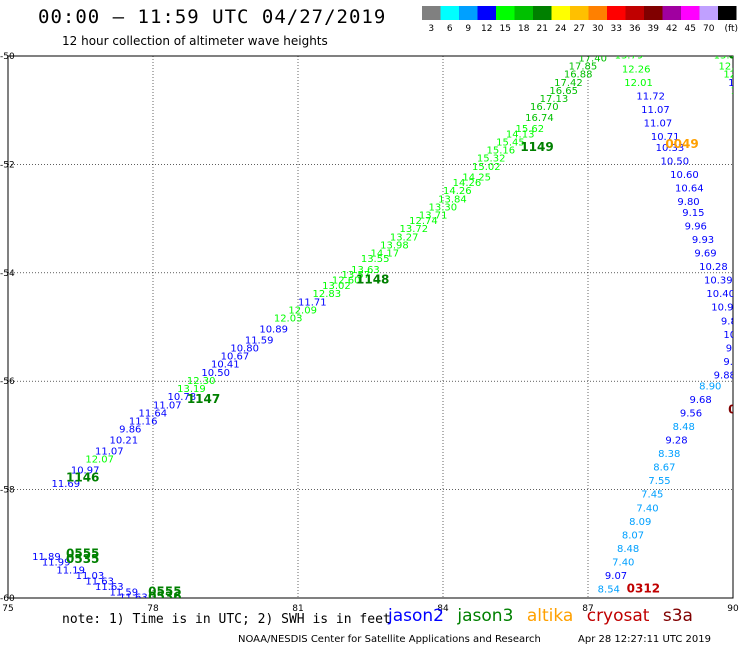 This screenshot has height=650, width=740. What do you see at coordinates (520, 134) in the screenshot?
I see `swh-point-jason3: 14.13` at bounding box center [520, 134].